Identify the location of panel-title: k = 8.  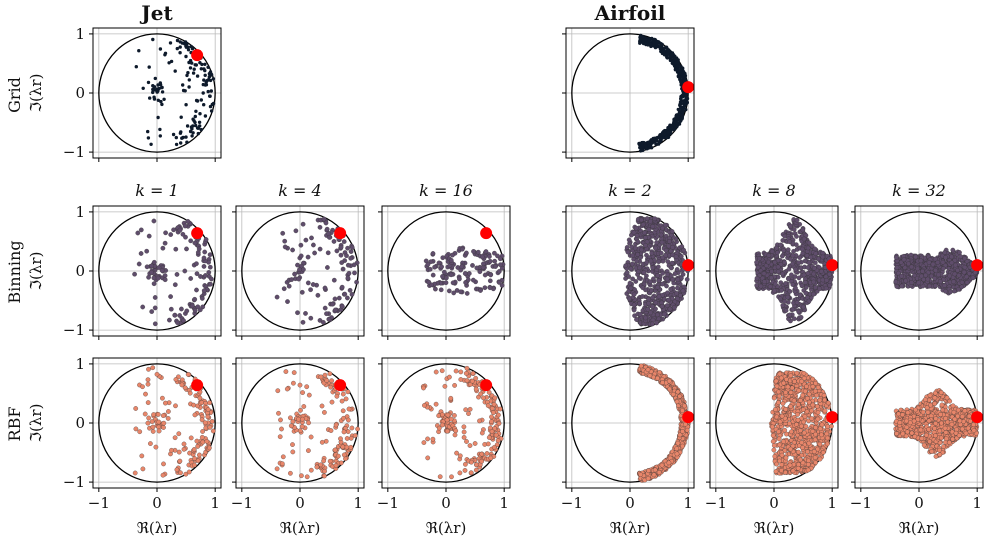
(773, 190).